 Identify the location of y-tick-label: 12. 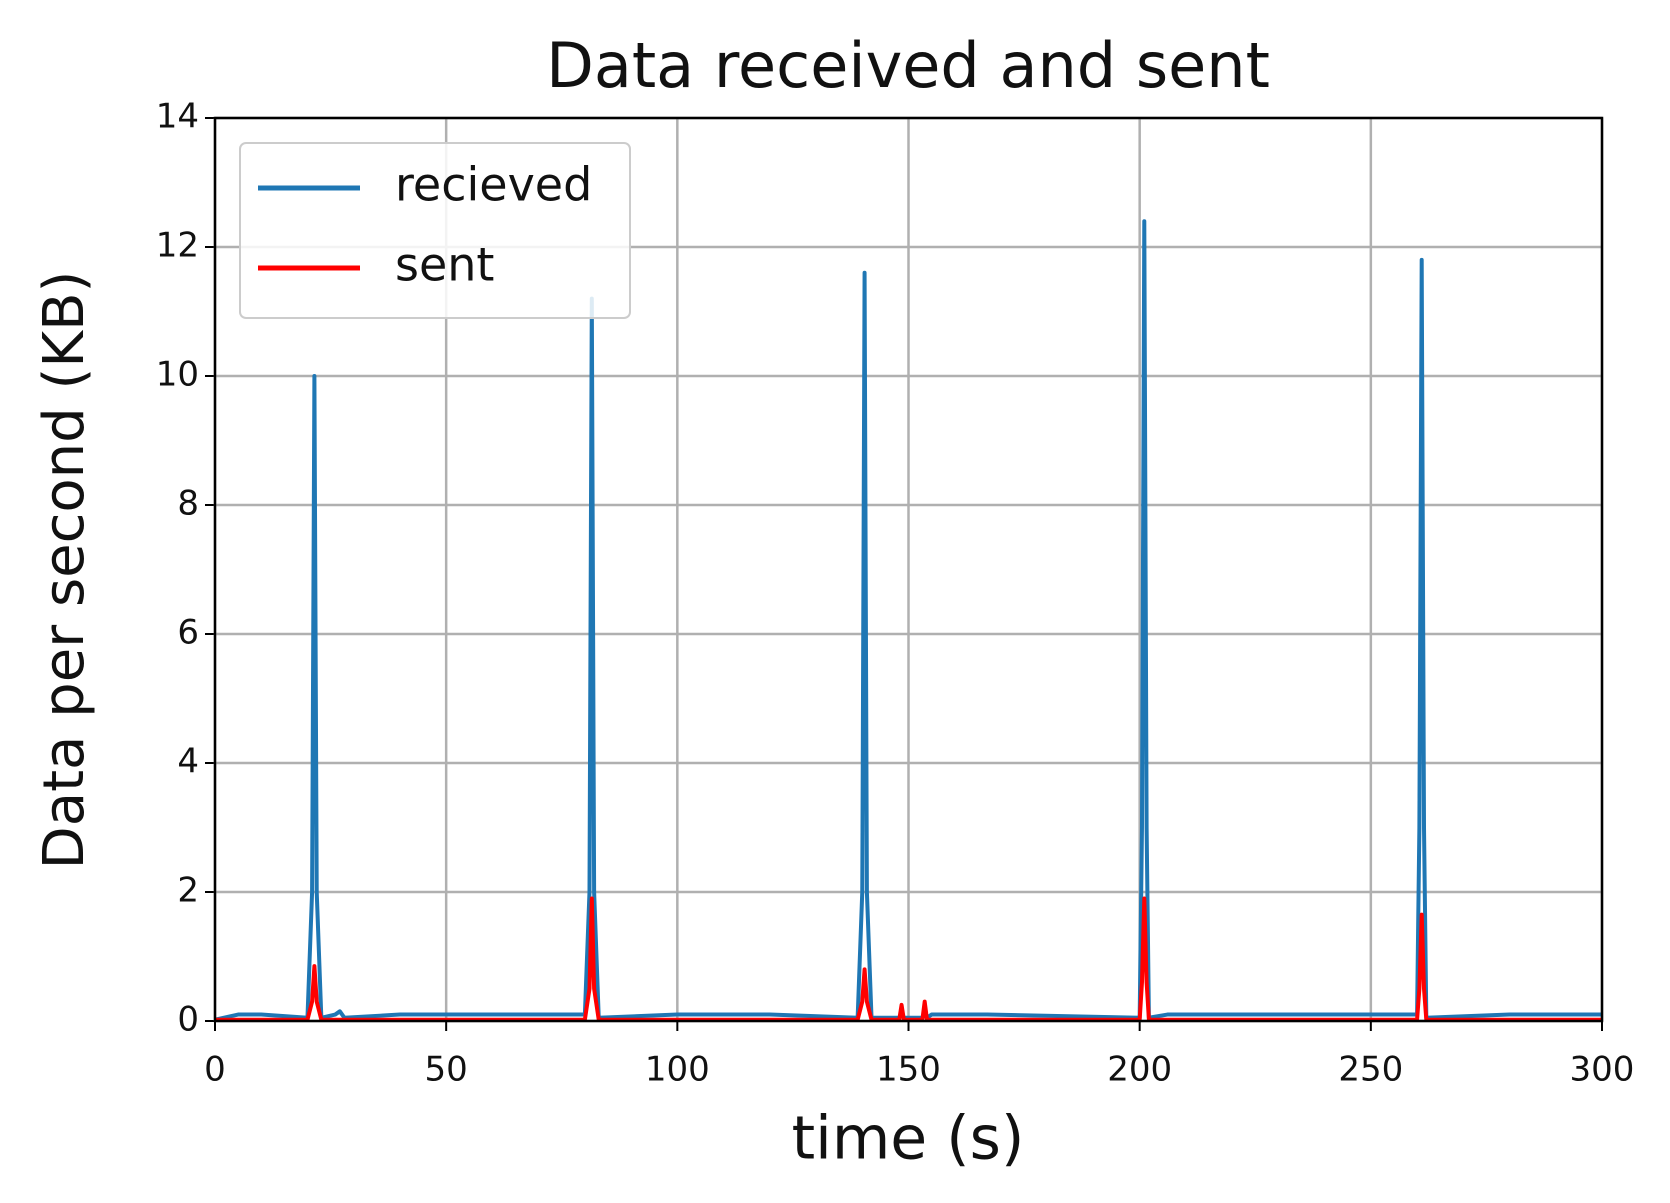
(177, 246).